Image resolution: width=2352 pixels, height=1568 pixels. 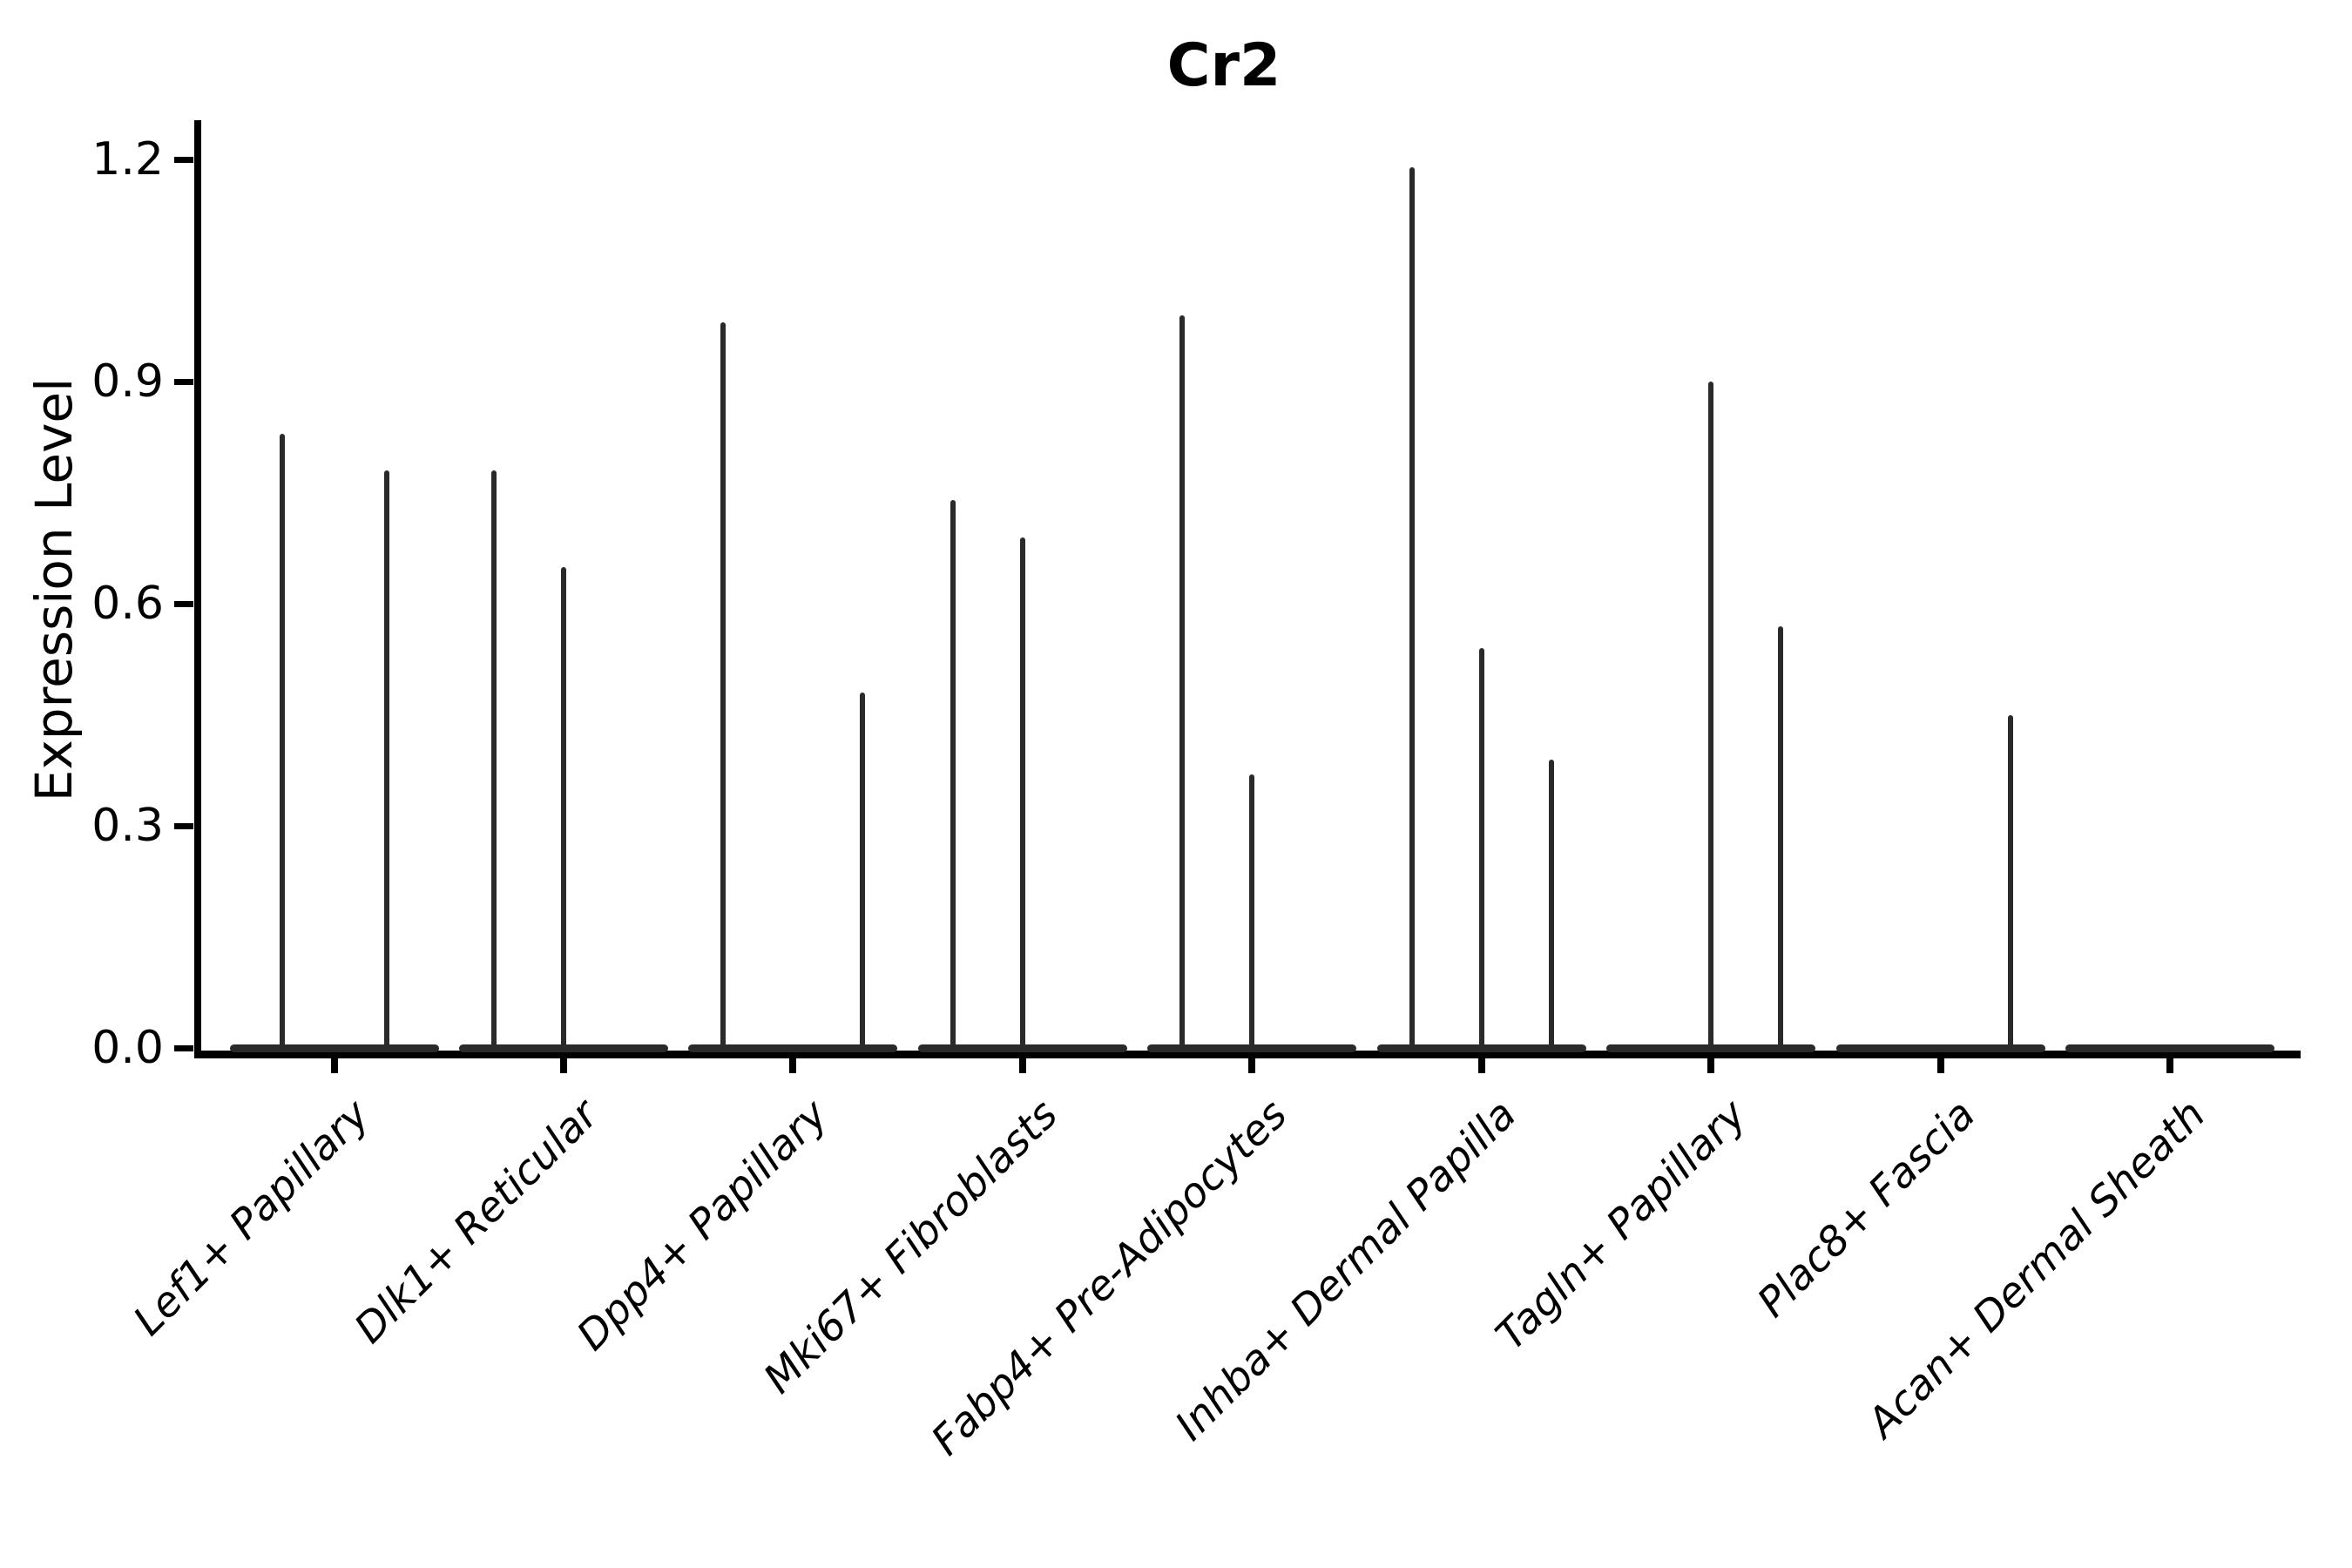 I want to click on x-tick-label: Dpp4+ Papillary, so click(x=703, y=1226).